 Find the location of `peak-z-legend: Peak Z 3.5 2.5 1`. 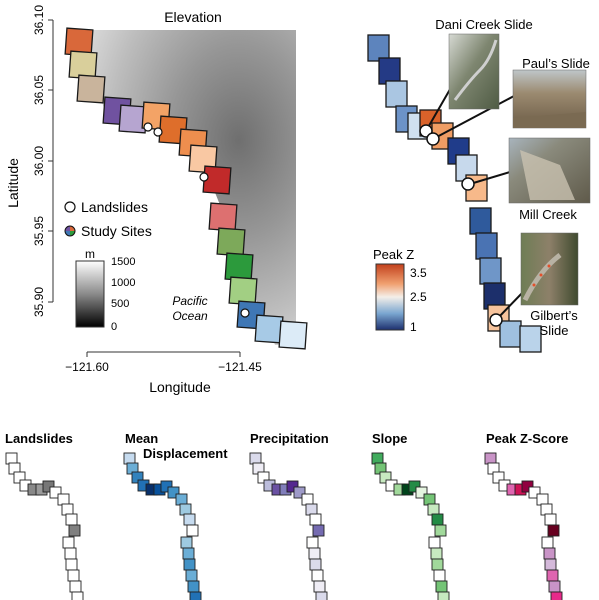

peak-z-legend: Peak Z 3.5 2.5 1 is located at coordinates (400, 290).